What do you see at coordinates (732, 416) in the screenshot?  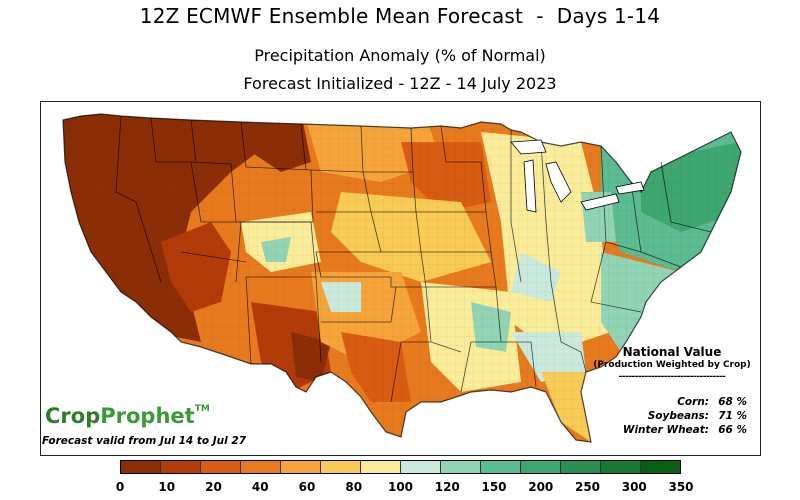 I see `crop-value: 71 %` at bounding box center [732, 416].